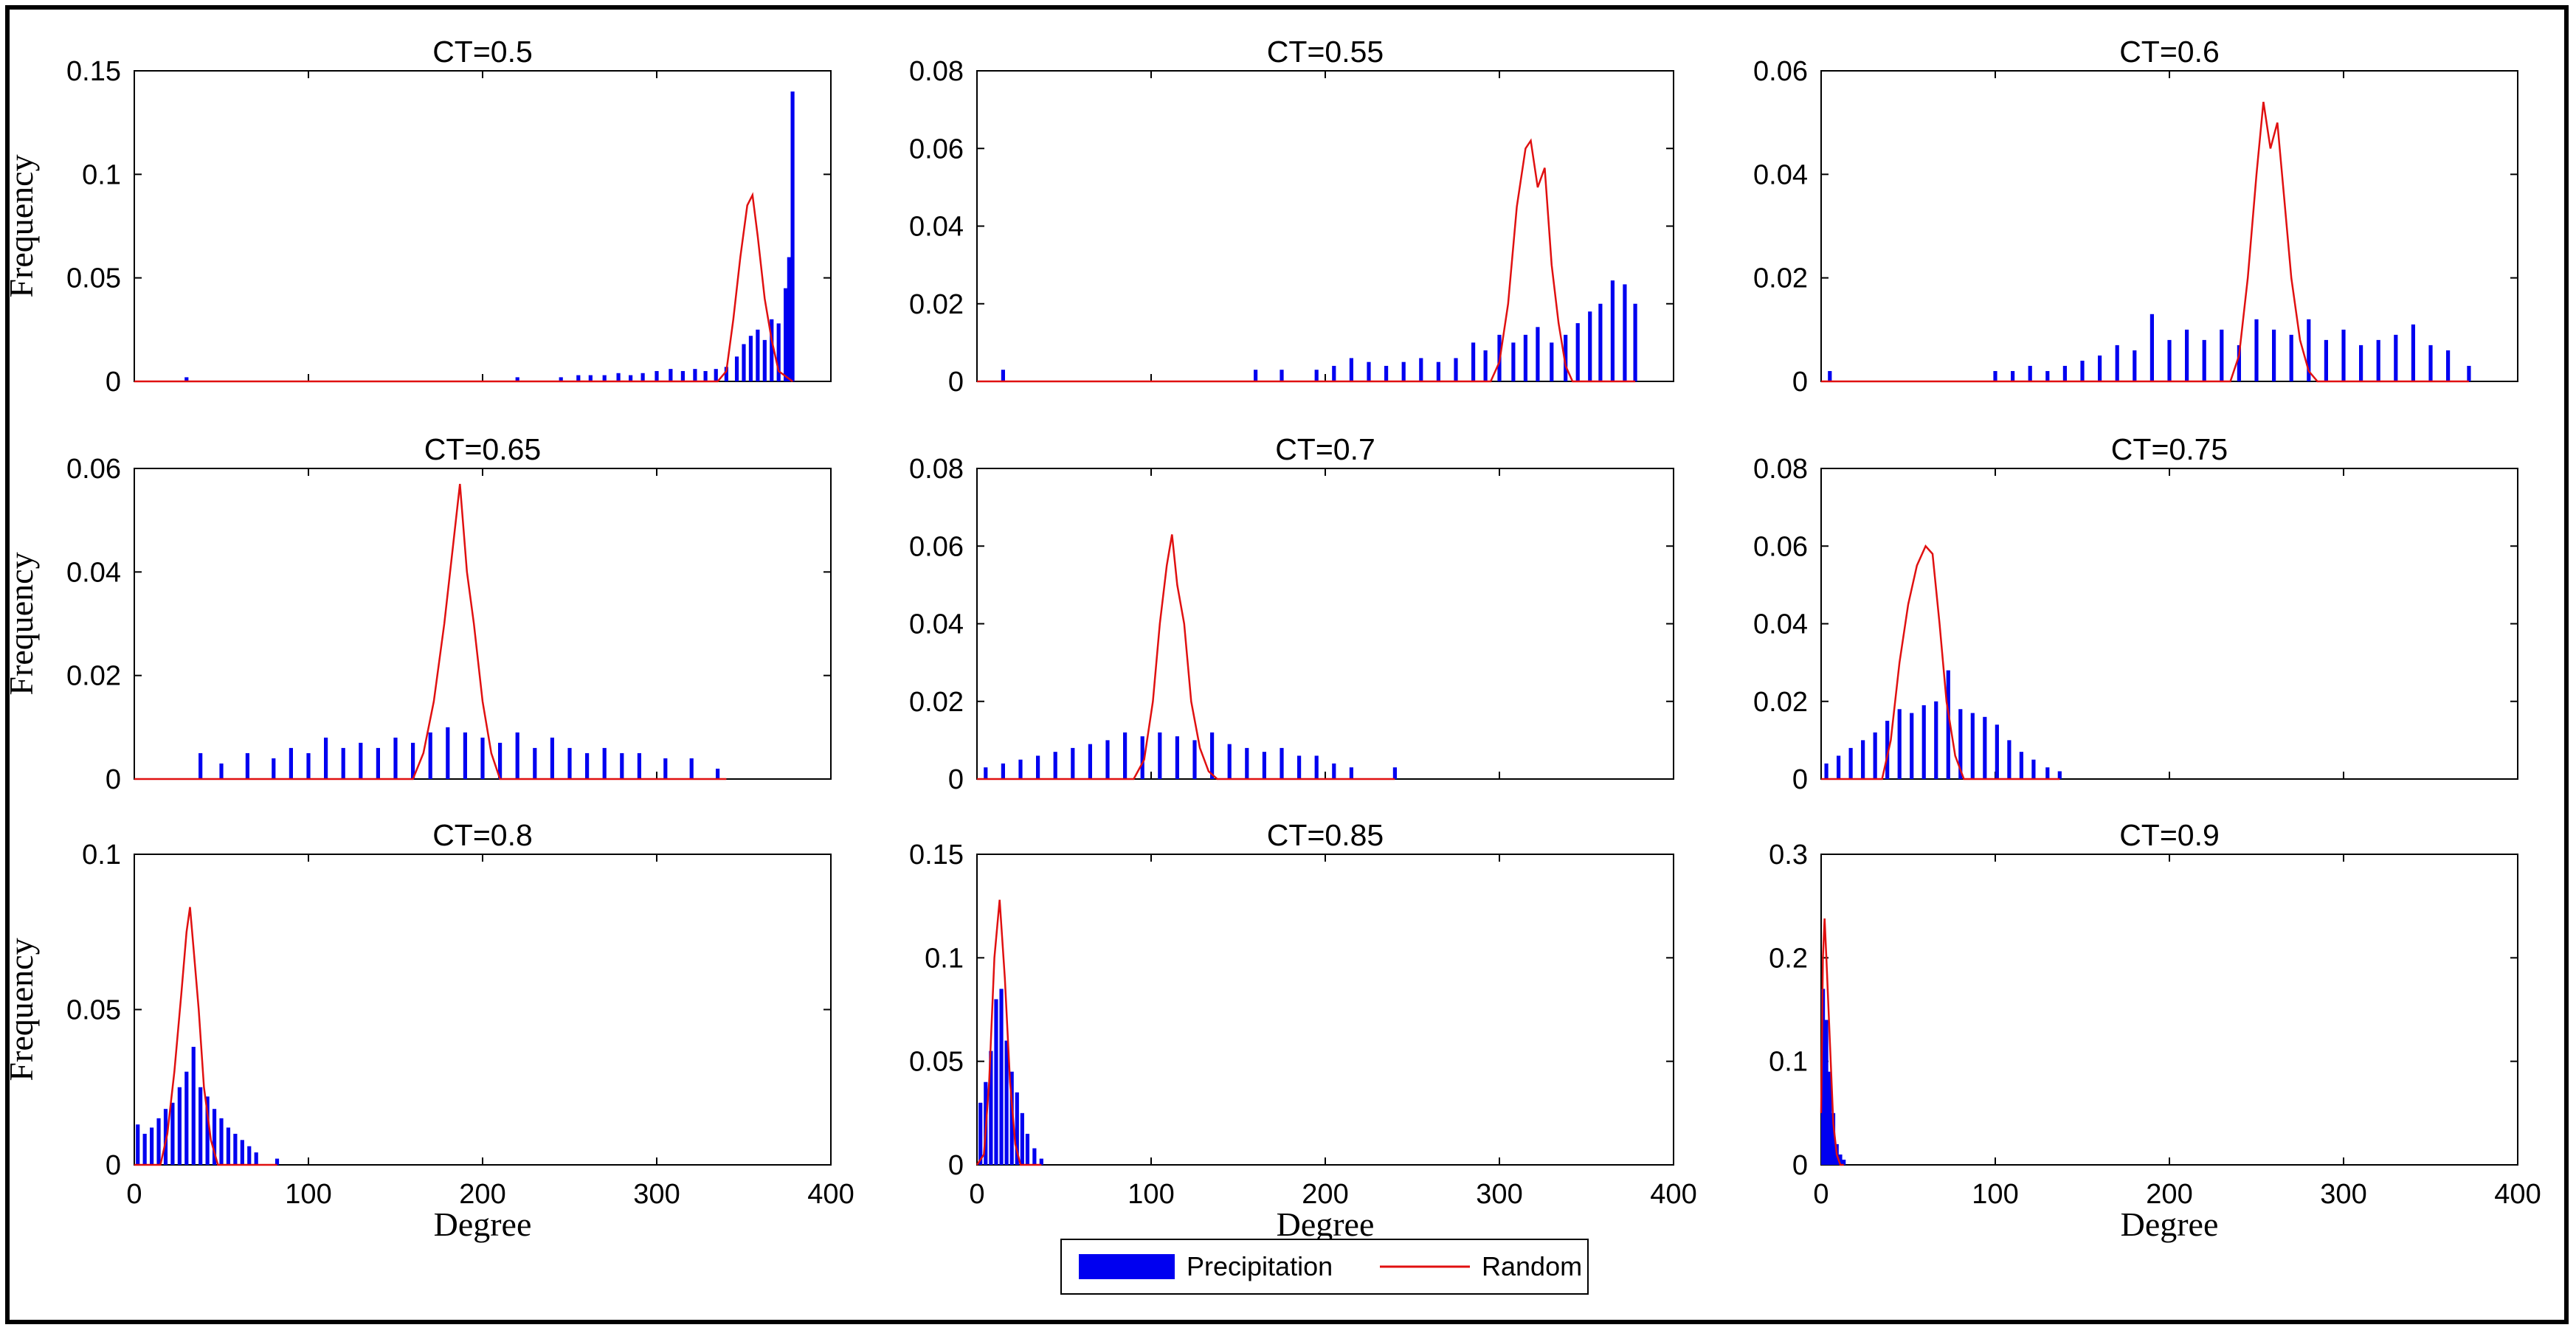 The height and width of the screenshot is (1336, 2576). What do you see at coordinates (1788, 855) in the screenshot?
I see `y-tick-label: 0.3` at bounding box center [1788, 855].